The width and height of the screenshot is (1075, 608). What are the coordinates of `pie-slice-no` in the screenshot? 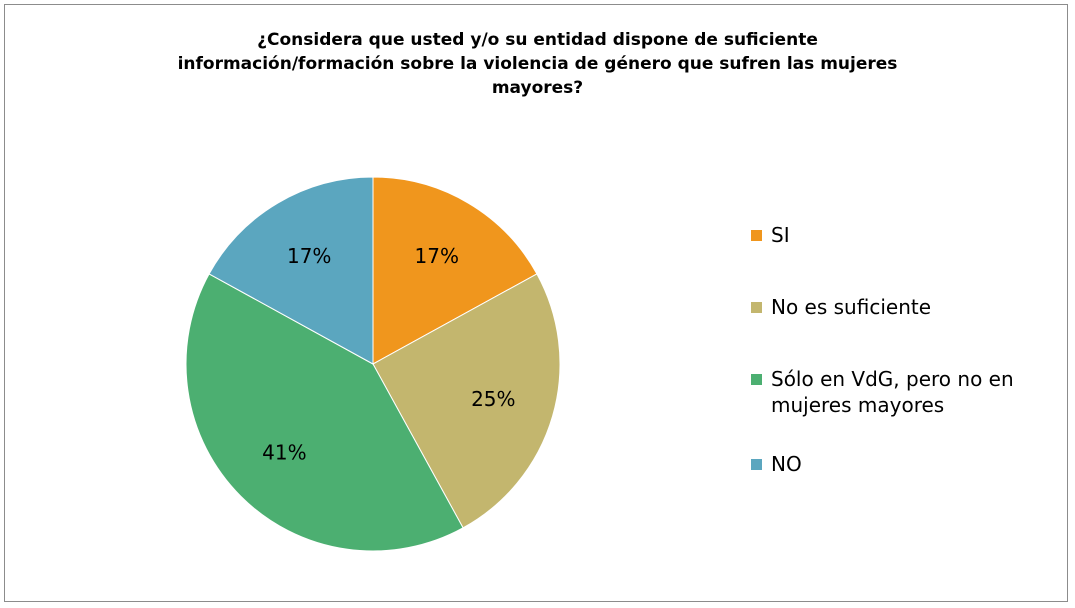 It's located at (291, 270).